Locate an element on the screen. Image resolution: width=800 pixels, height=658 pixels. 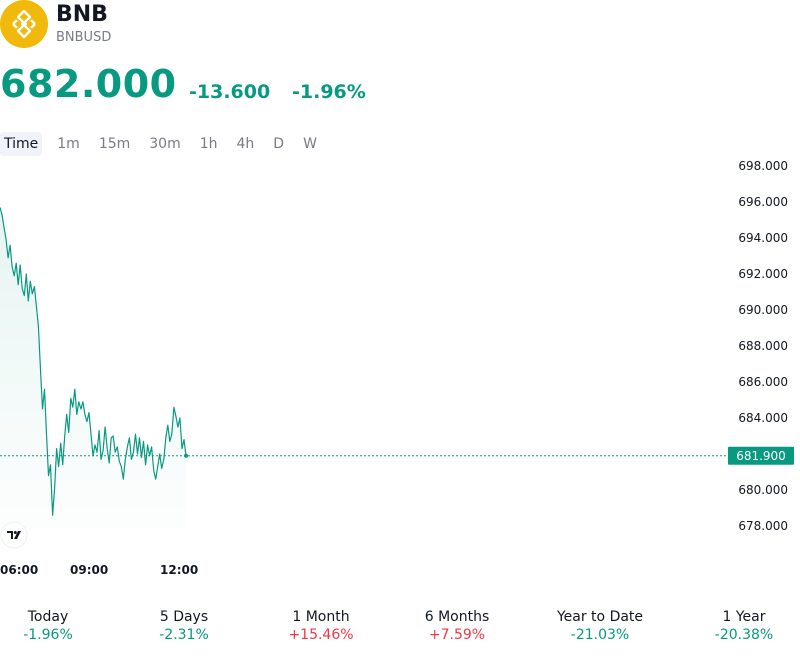
x-axis-tick-label: 06:00 is located at coordinates (19, 570).